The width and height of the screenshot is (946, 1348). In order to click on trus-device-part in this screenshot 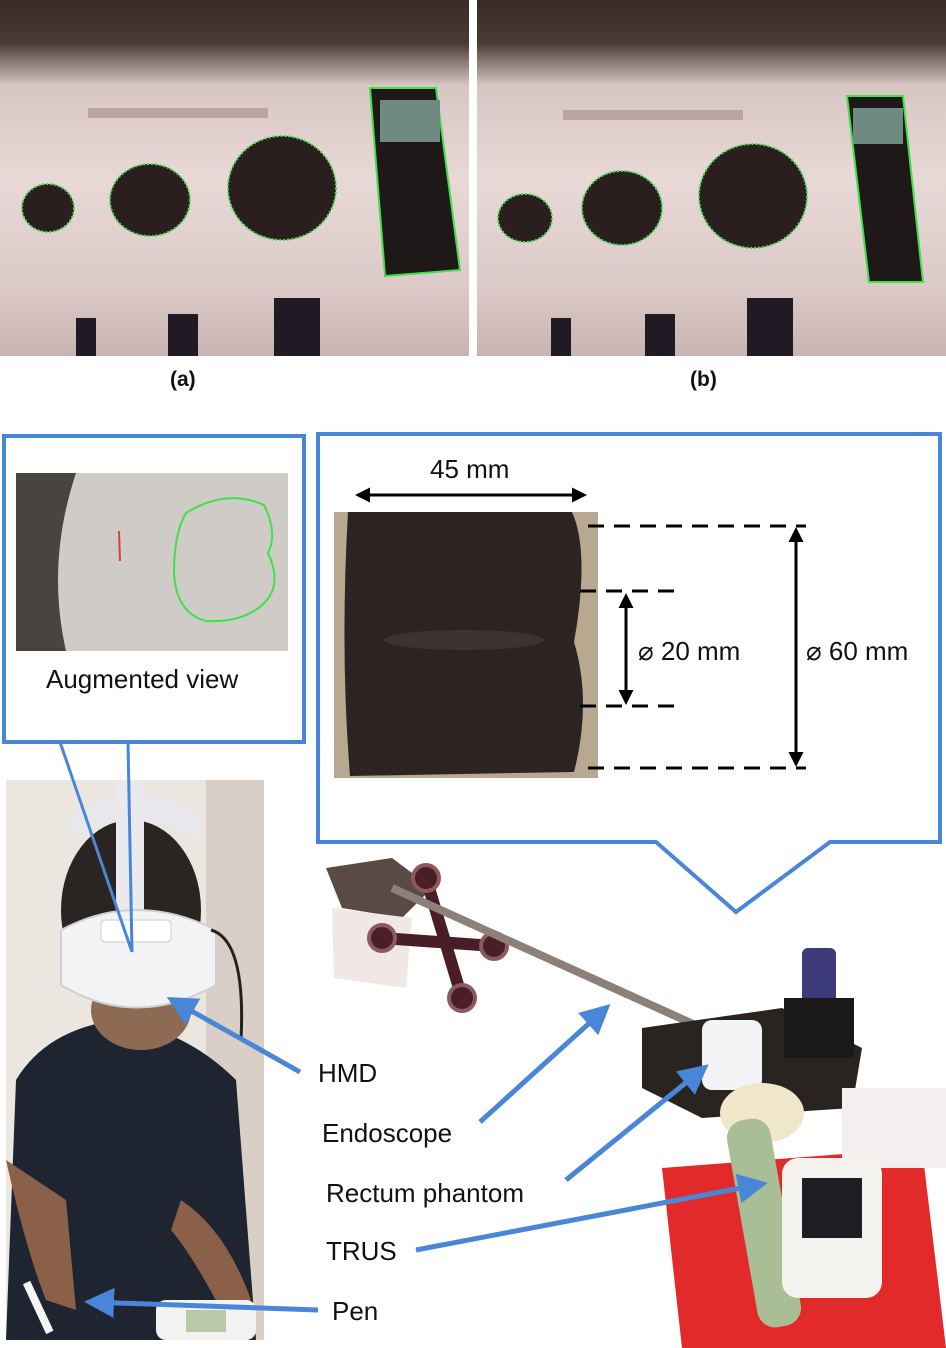, I will do `click(206, 1321)`.